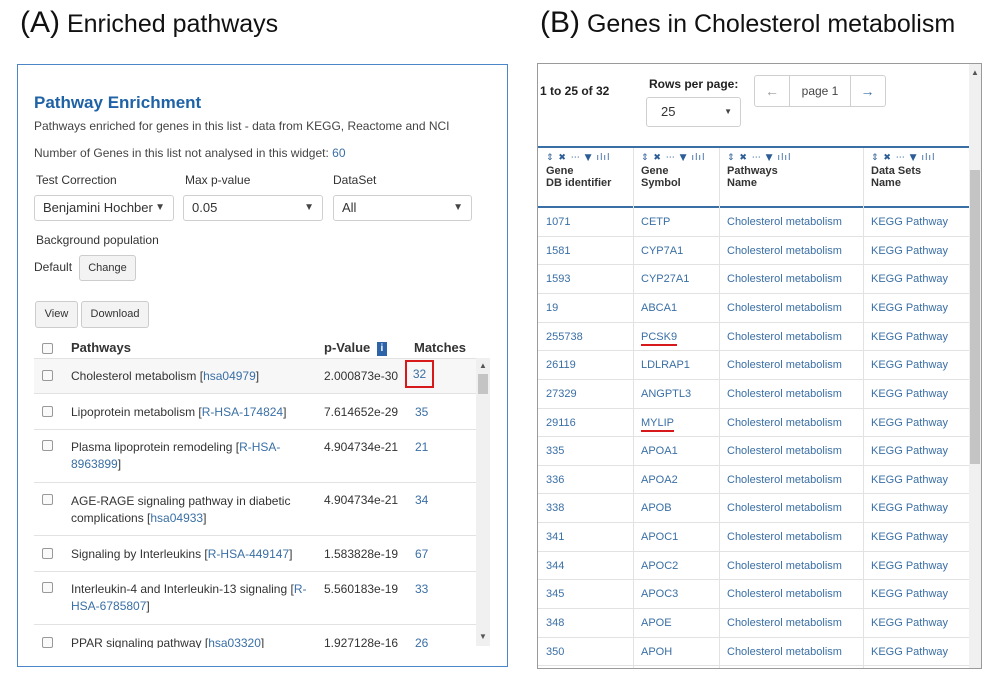 The height and width of the screenshot is (682, 1000). Describe the element at coordinates (483, 384) in the screenshot. I see `scroll-thumb` at that location.